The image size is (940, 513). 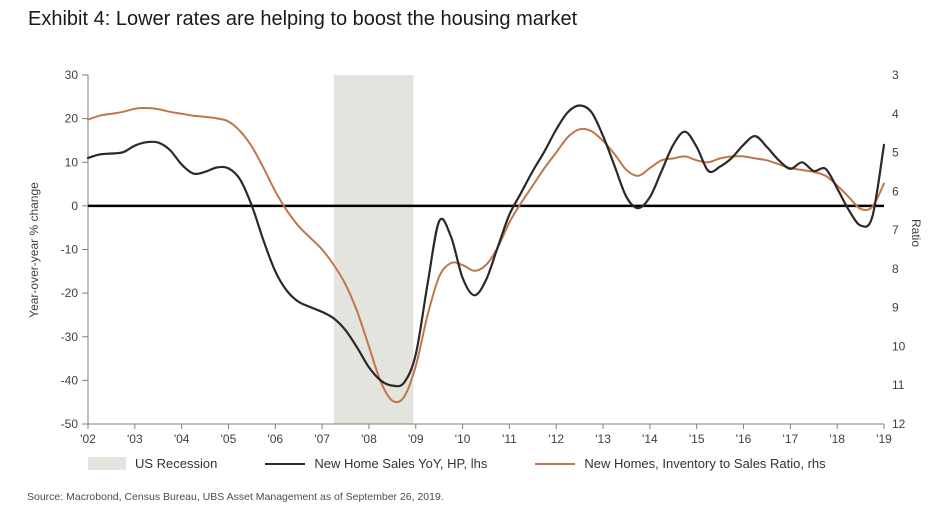 I want to click on axis-tick-label: '06, so click(x=275, y=439).